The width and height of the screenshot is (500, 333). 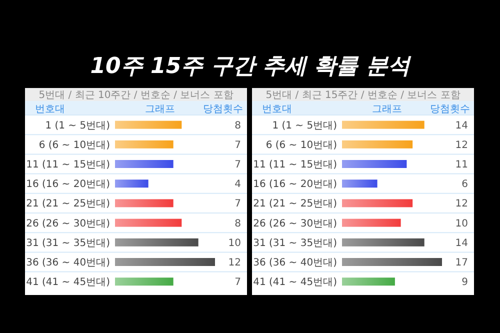 I want to click on chart-title: 5번대 / 최근 15주간 / 번호순 / 보너스 포함, so click(x=363, y=95).